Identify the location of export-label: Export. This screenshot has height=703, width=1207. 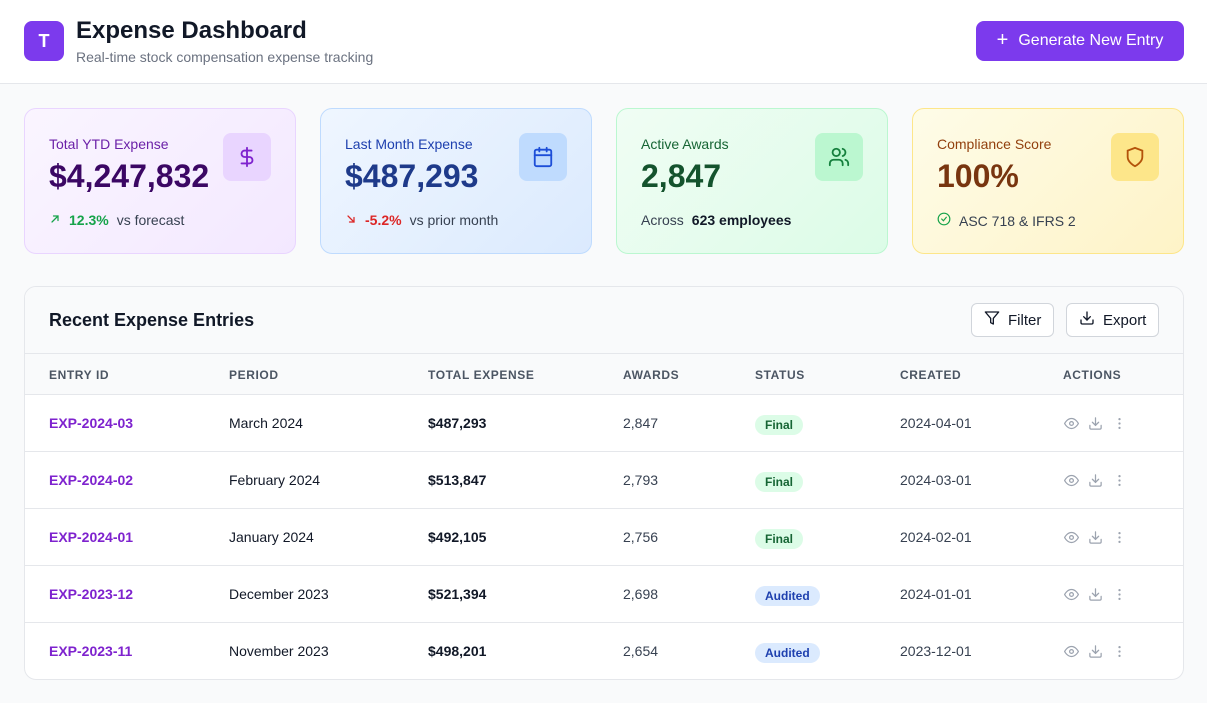
(1125, 320).